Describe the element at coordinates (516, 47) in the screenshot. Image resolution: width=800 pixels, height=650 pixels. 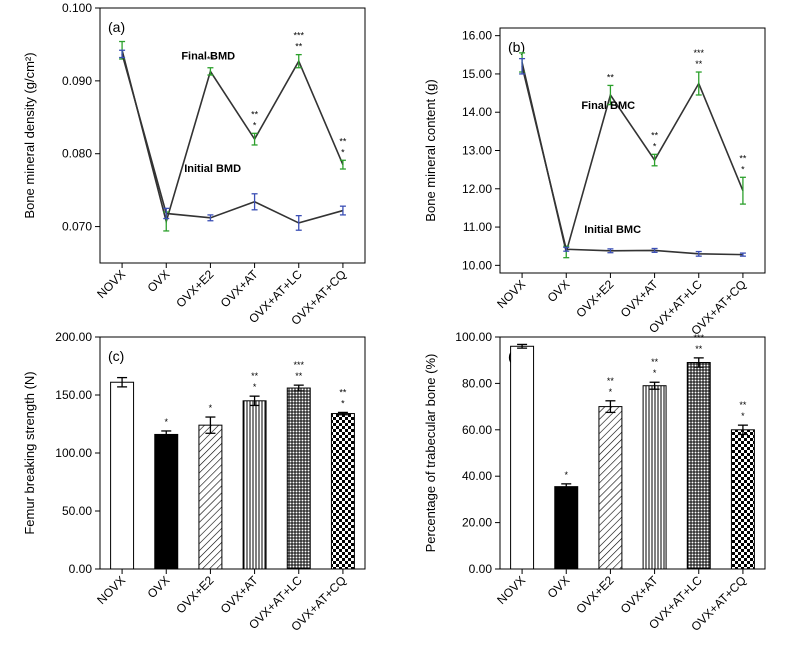
I see `panel-letter: (b)` at that location.